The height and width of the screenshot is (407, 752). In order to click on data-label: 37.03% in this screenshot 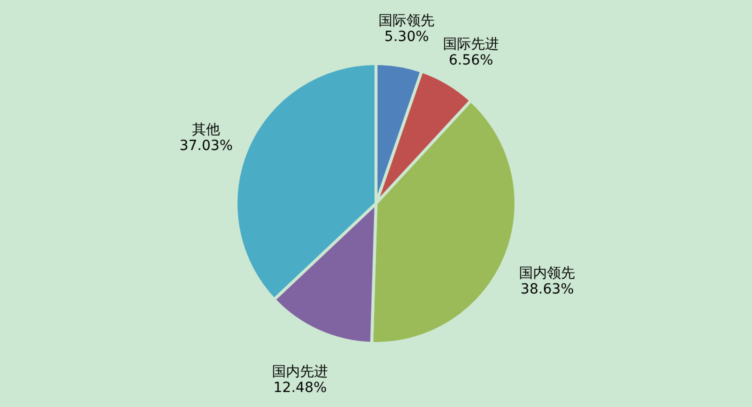, I will do `click(206, 146)`.